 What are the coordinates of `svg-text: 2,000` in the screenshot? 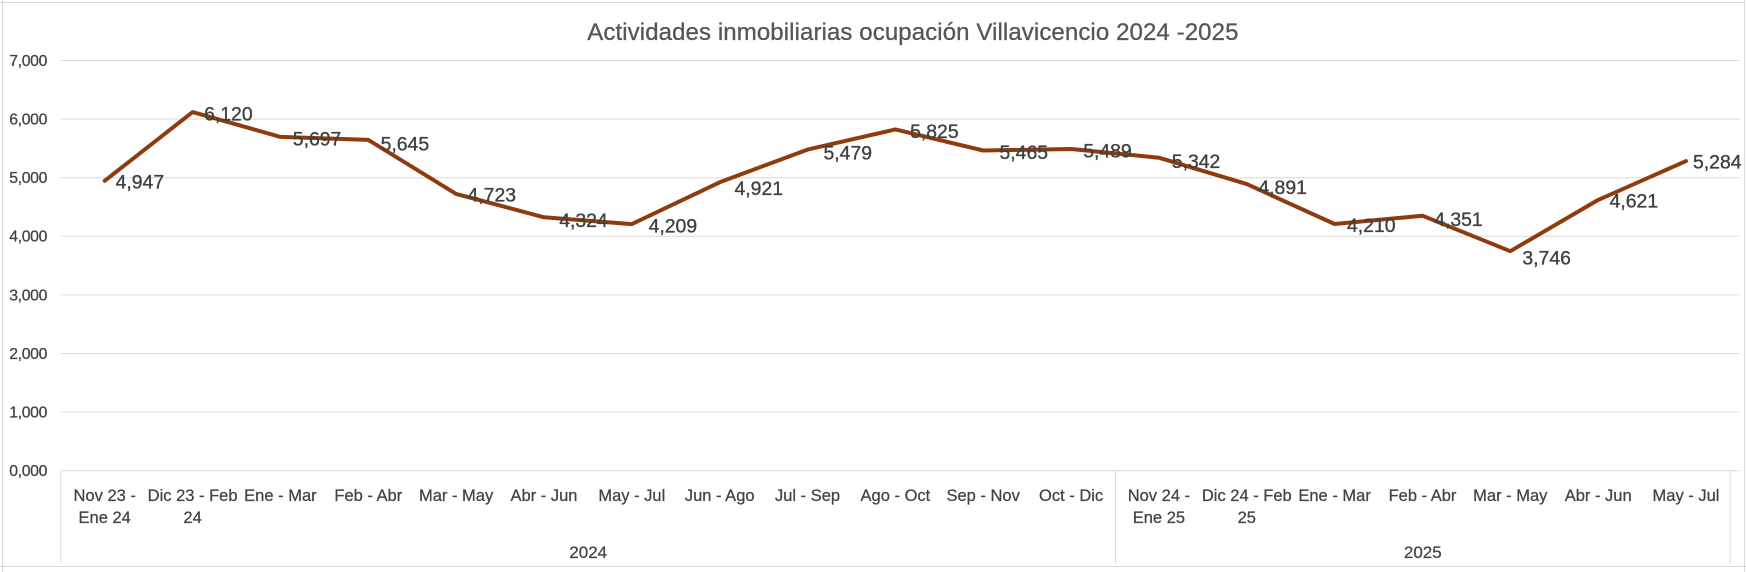 It's located at (28, 354).